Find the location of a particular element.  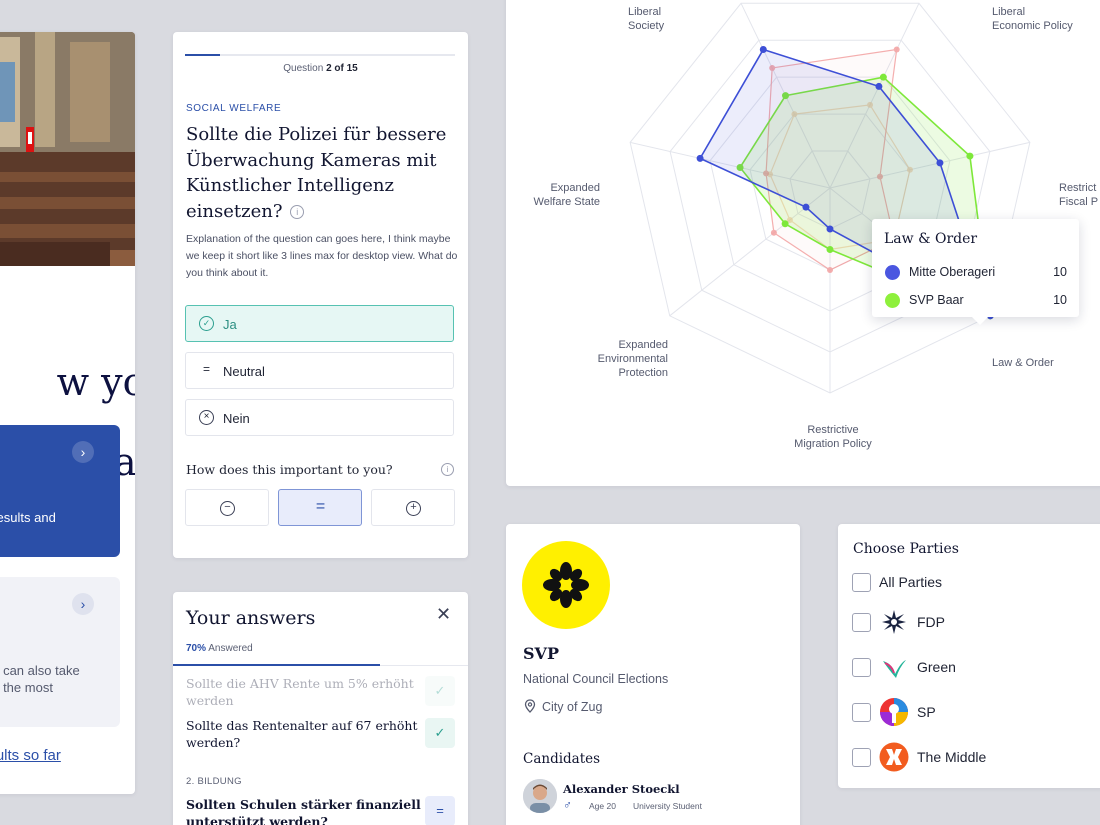

party-filter-label: All Parties is located at coordinates (911, 582).